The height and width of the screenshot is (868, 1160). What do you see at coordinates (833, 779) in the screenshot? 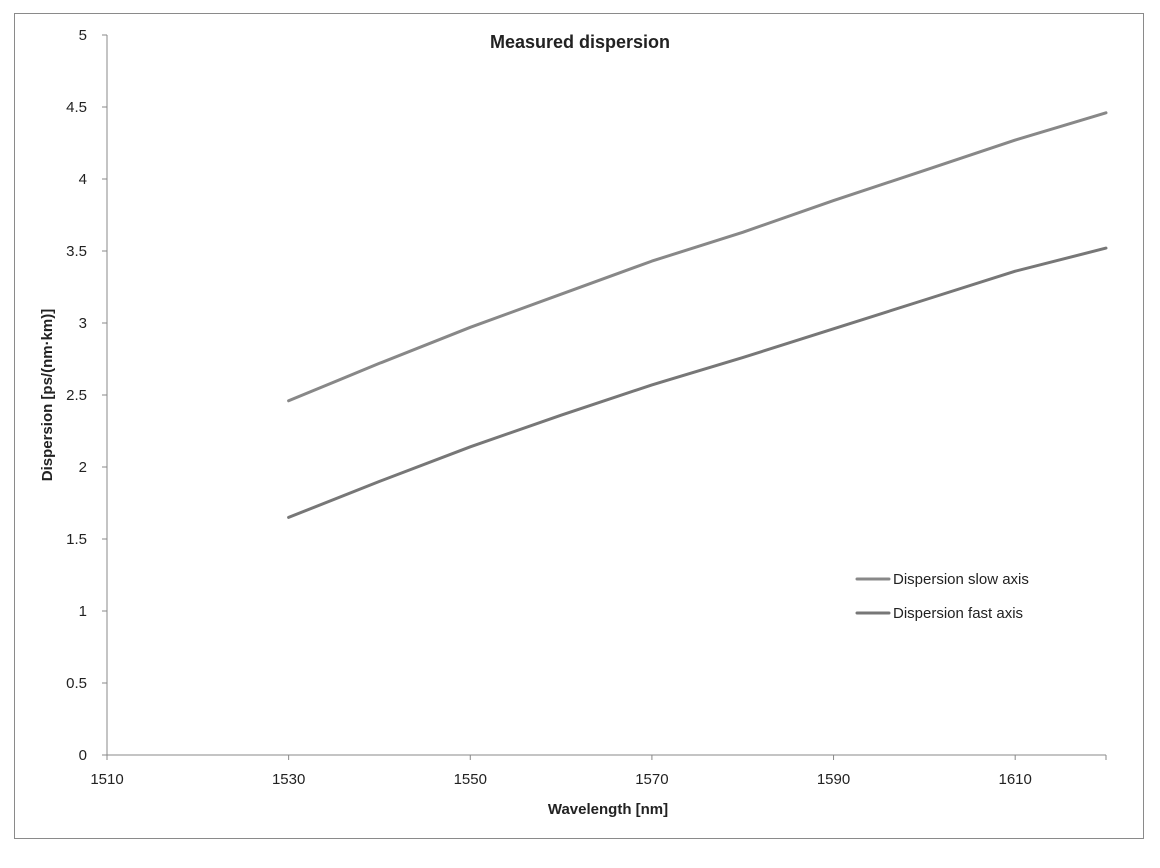
I see `x-tick-label: 1590` at bounding box center [833, 779].